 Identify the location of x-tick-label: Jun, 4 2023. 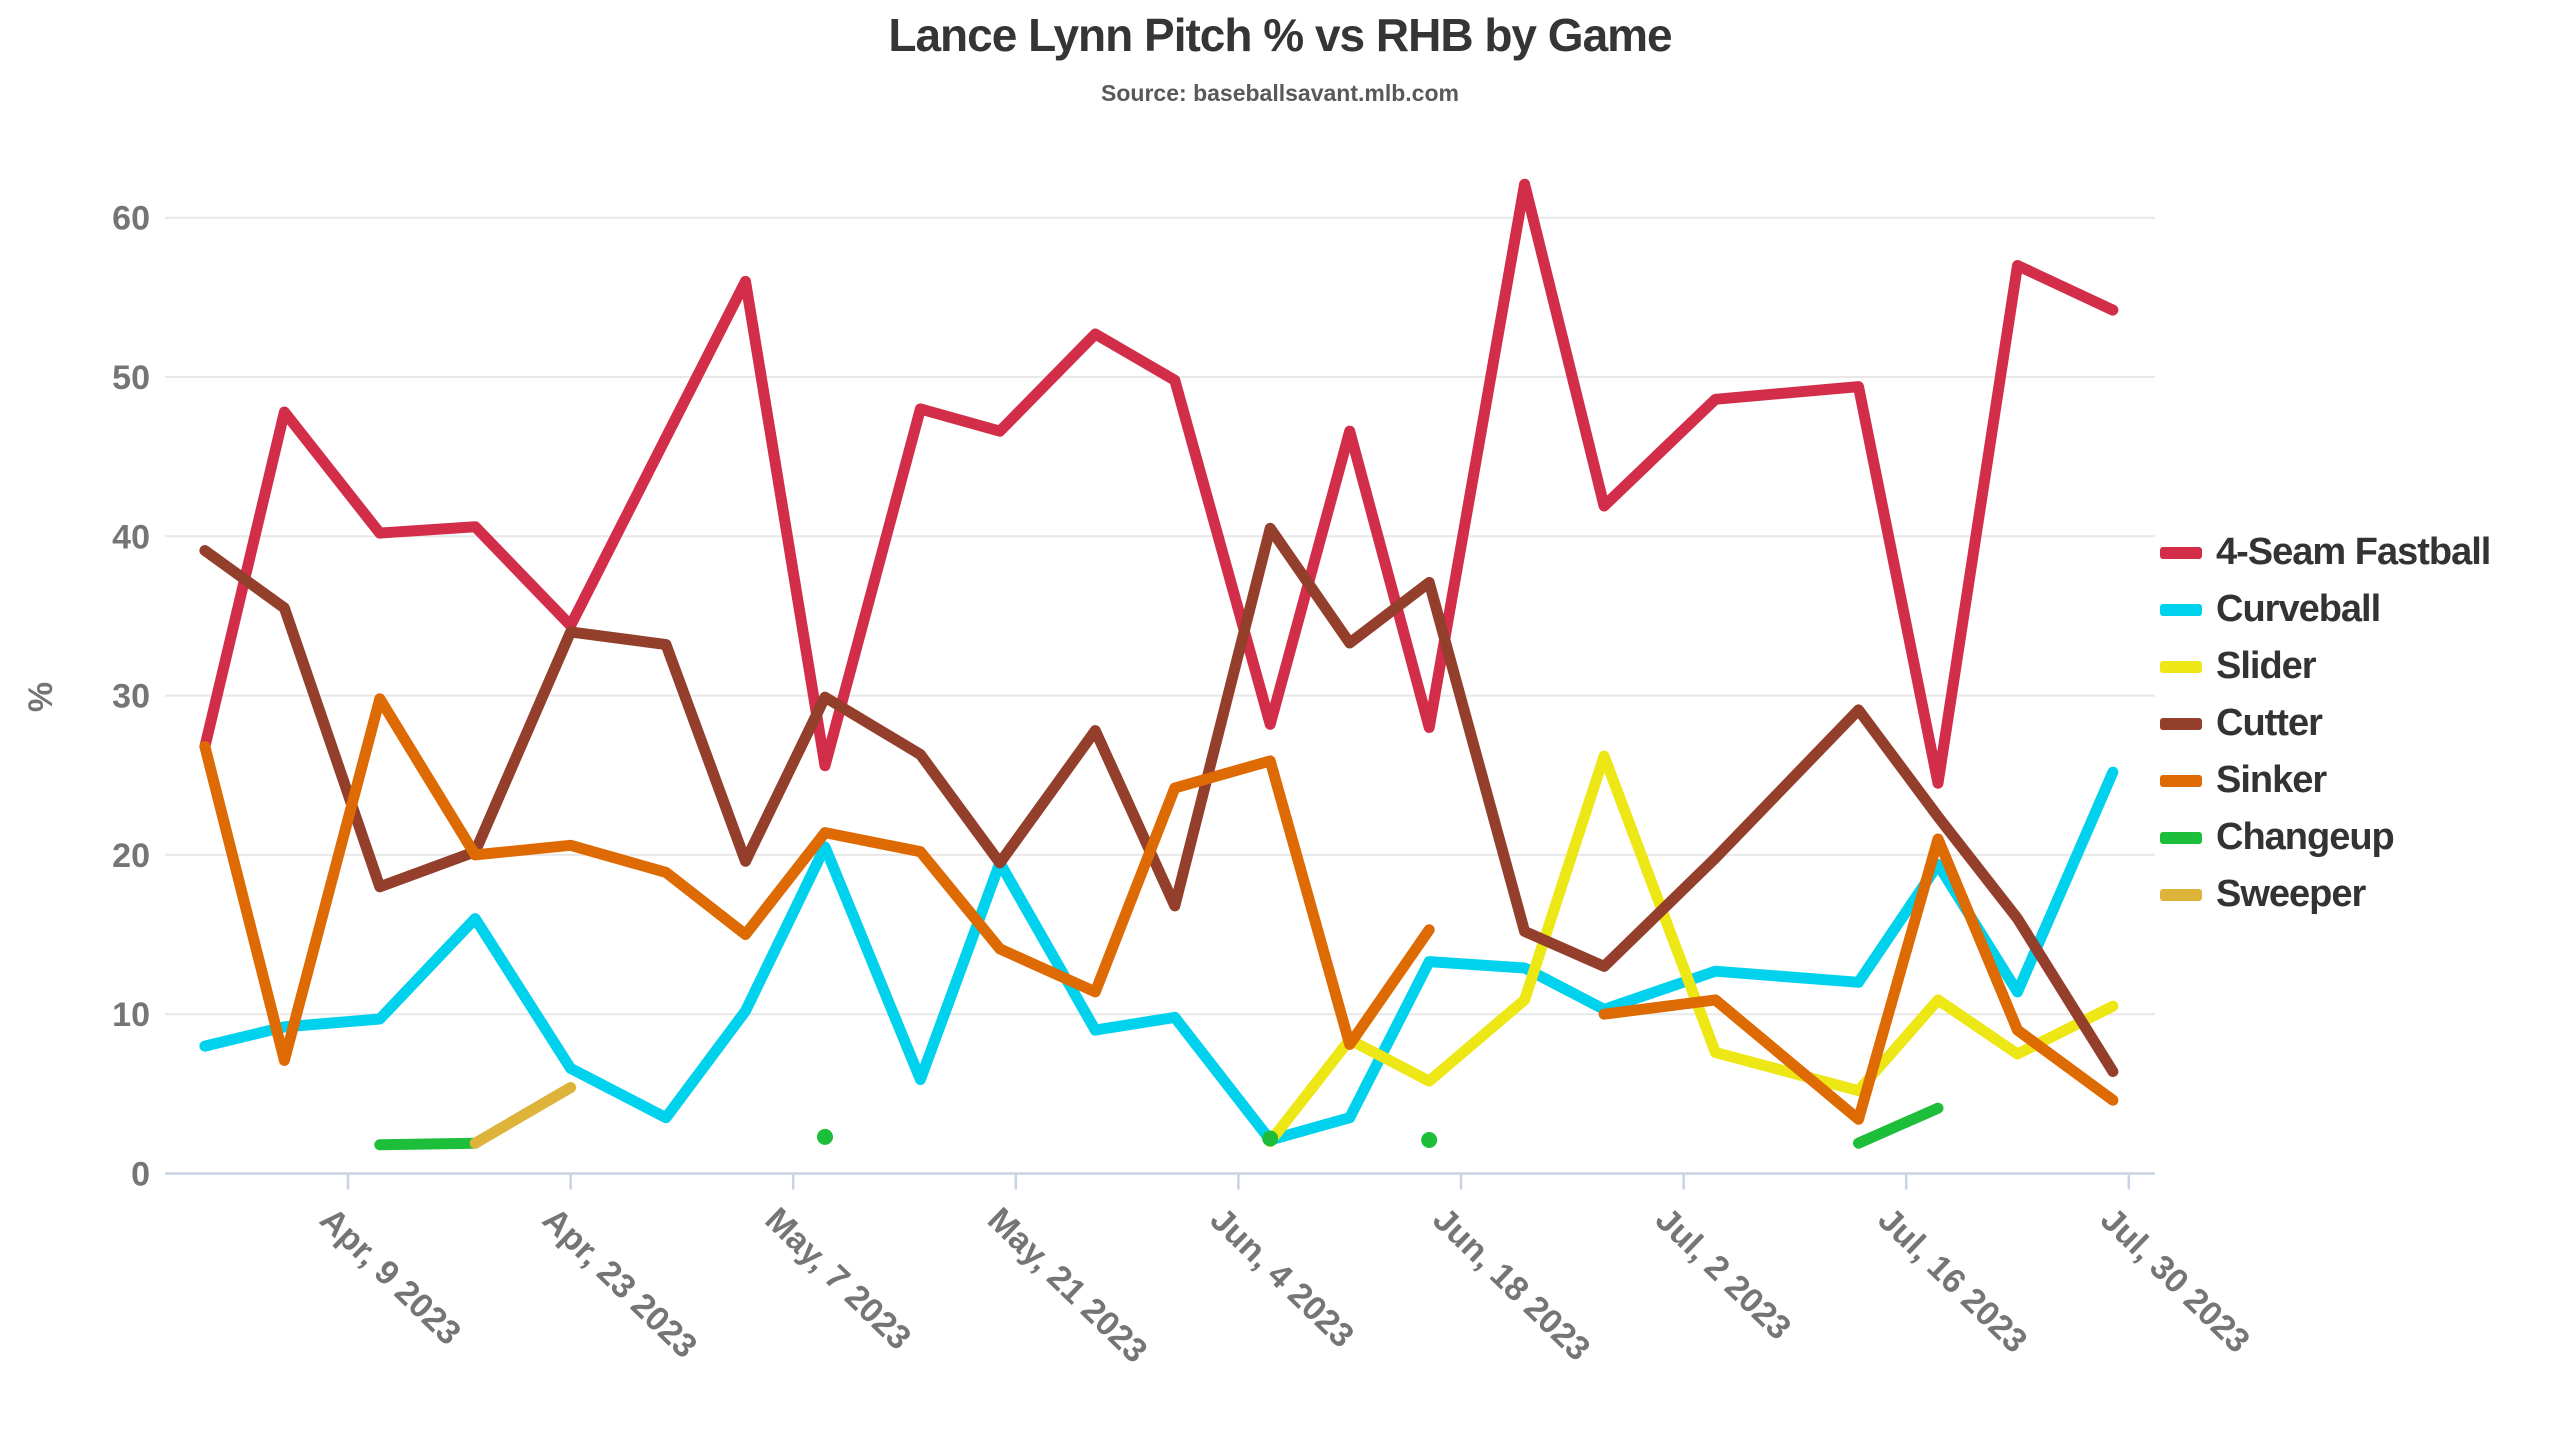
(1282, 1277).